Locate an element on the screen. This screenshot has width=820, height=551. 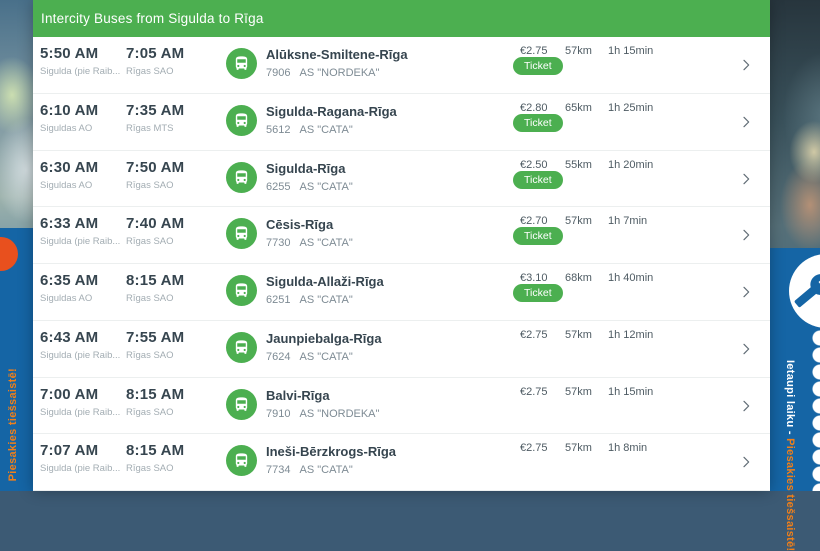
arrival-column: 7:40 AM Rīgas SAO is located at coordinates (155, 231).